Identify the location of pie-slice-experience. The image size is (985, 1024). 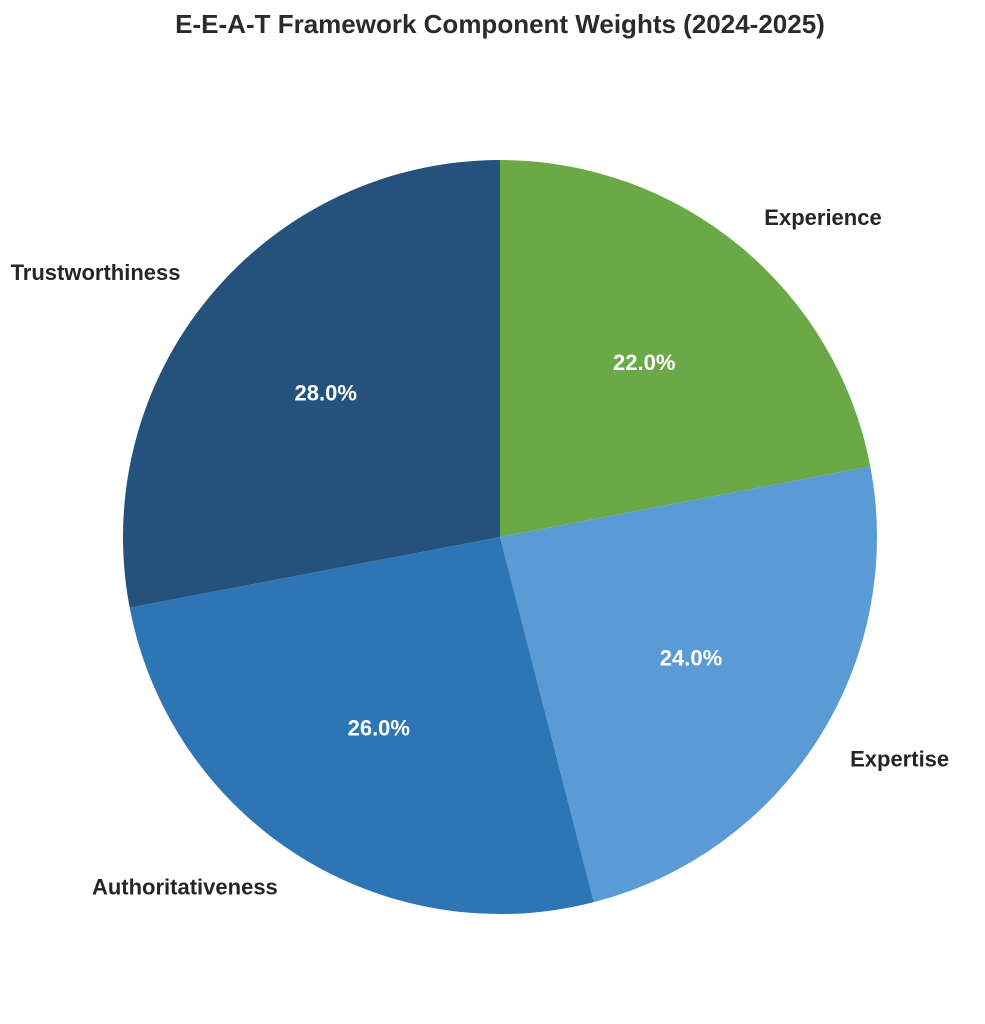
(685, 348).